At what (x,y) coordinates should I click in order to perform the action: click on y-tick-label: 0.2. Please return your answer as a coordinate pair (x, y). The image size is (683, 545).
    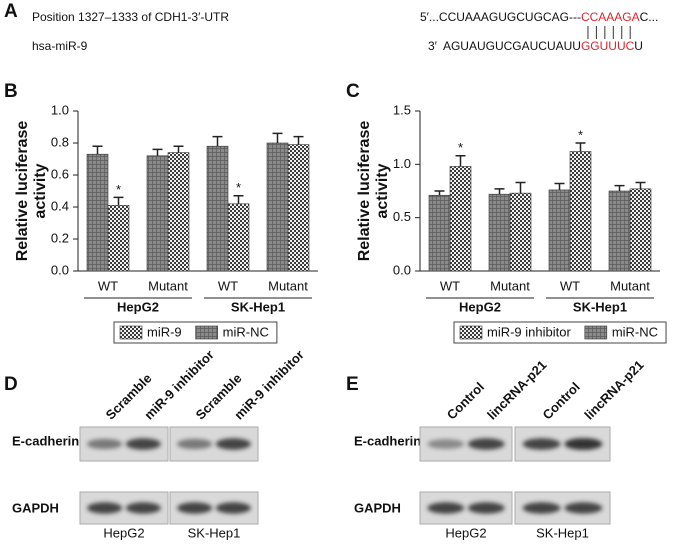
    Looking at the image, I should click on (60, 237).